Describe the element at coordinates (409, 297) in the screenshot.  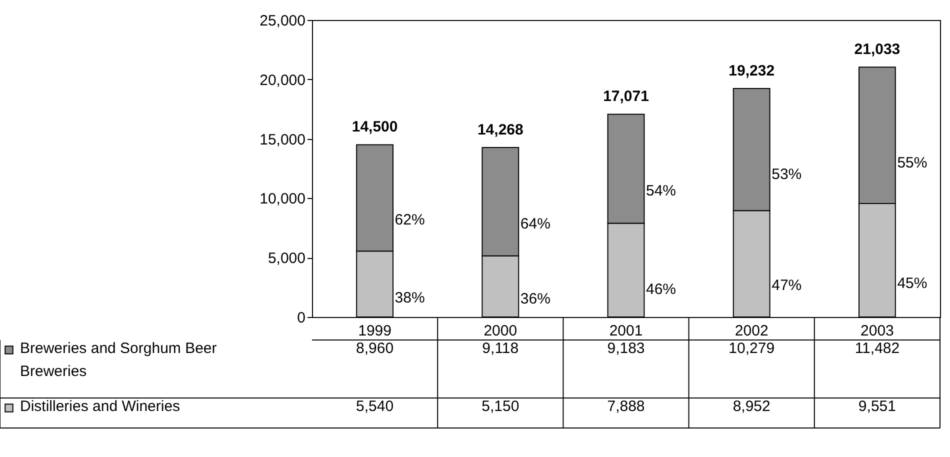
I see `annotation: 38%` at that location.